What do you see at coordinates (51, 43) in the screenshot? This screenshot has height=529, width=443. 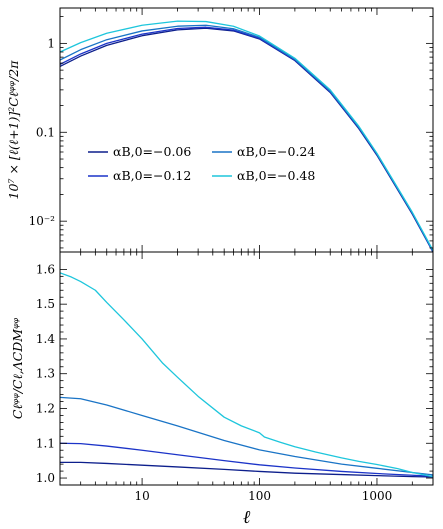 I see `top-y-tick-label: 1` at bounding box center [51, 43].